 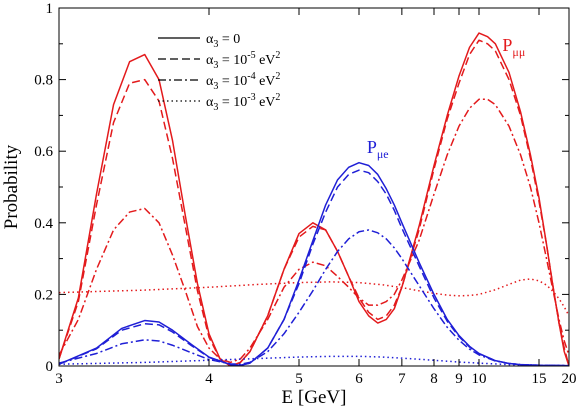 I want to click on legend-label-3: α3 = 10-3 eV2, so click(x=243, y=102).